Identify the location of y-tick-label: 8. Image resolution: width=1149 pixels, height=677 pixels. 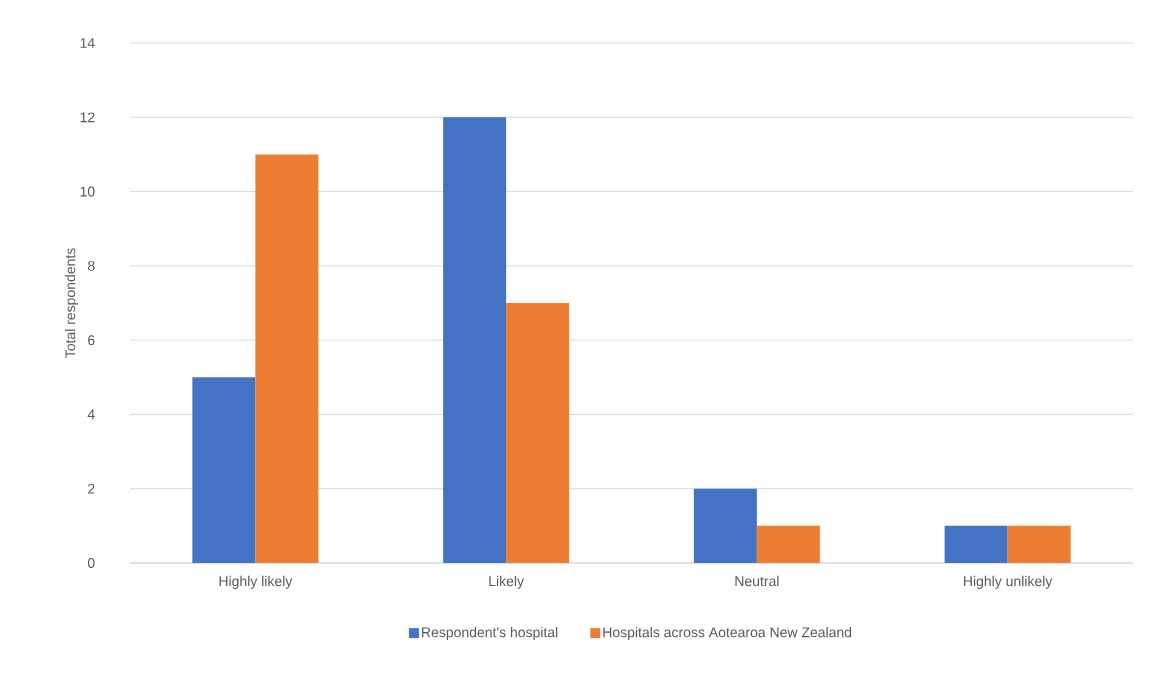
(91, 265).